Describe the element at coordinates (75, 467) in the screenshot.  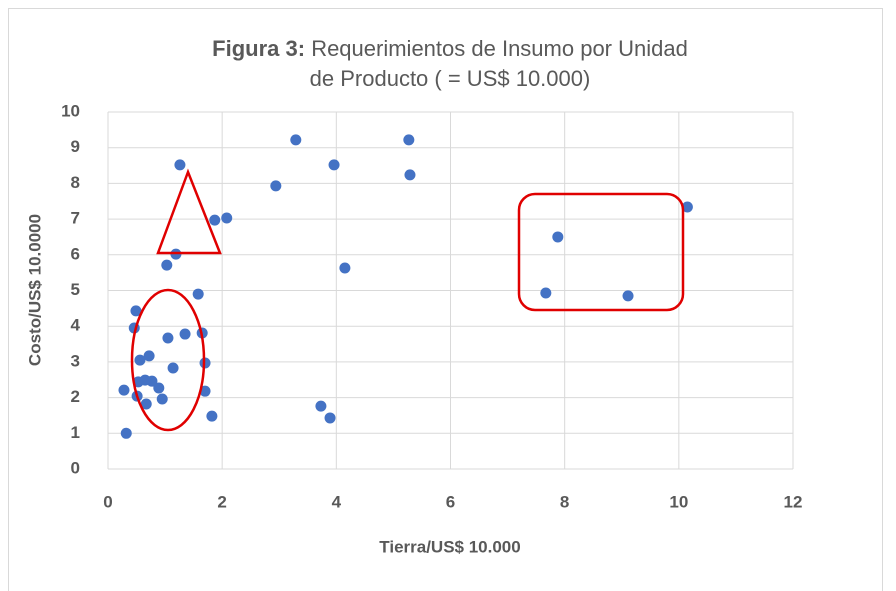
I see `y-tick-label: 0` at that location.